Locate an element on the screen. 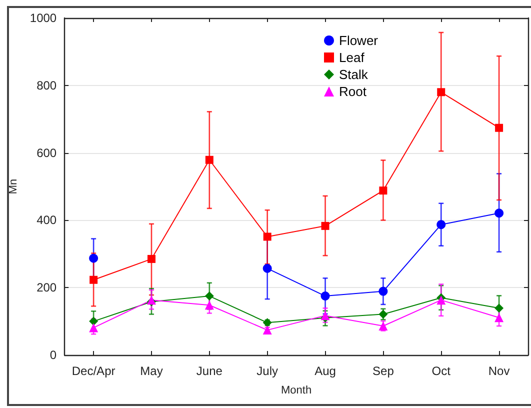 This screenshot has width=531, height=408. x-tick-label: Nov is located at coordinates (499, 371).